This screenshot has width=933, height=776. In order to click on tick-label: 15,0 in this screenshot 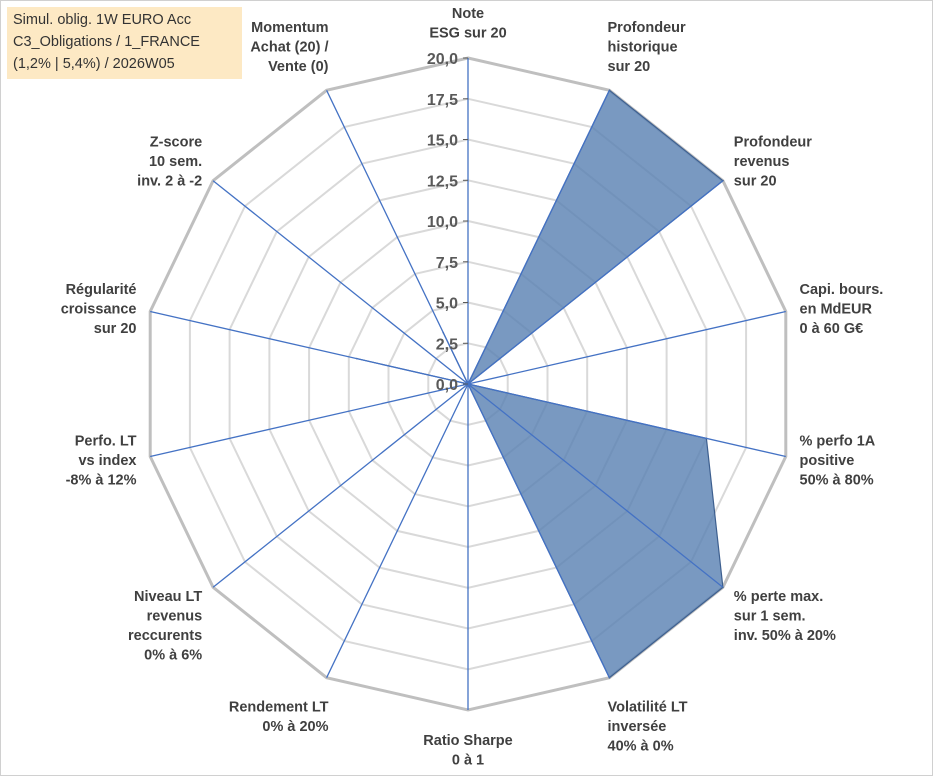, I will do `click(442, 141)`.